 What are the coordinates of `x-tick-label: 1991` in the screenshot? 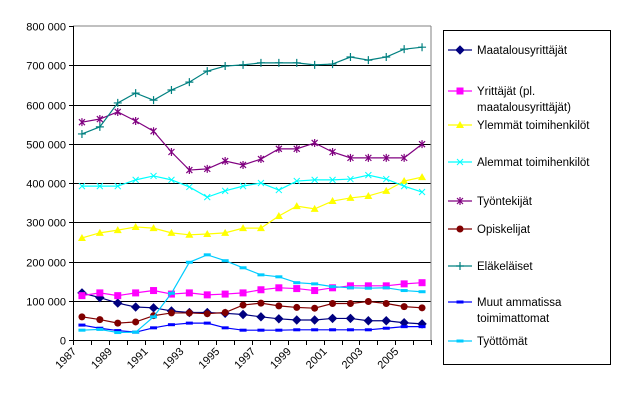 It's located at (138, 359).